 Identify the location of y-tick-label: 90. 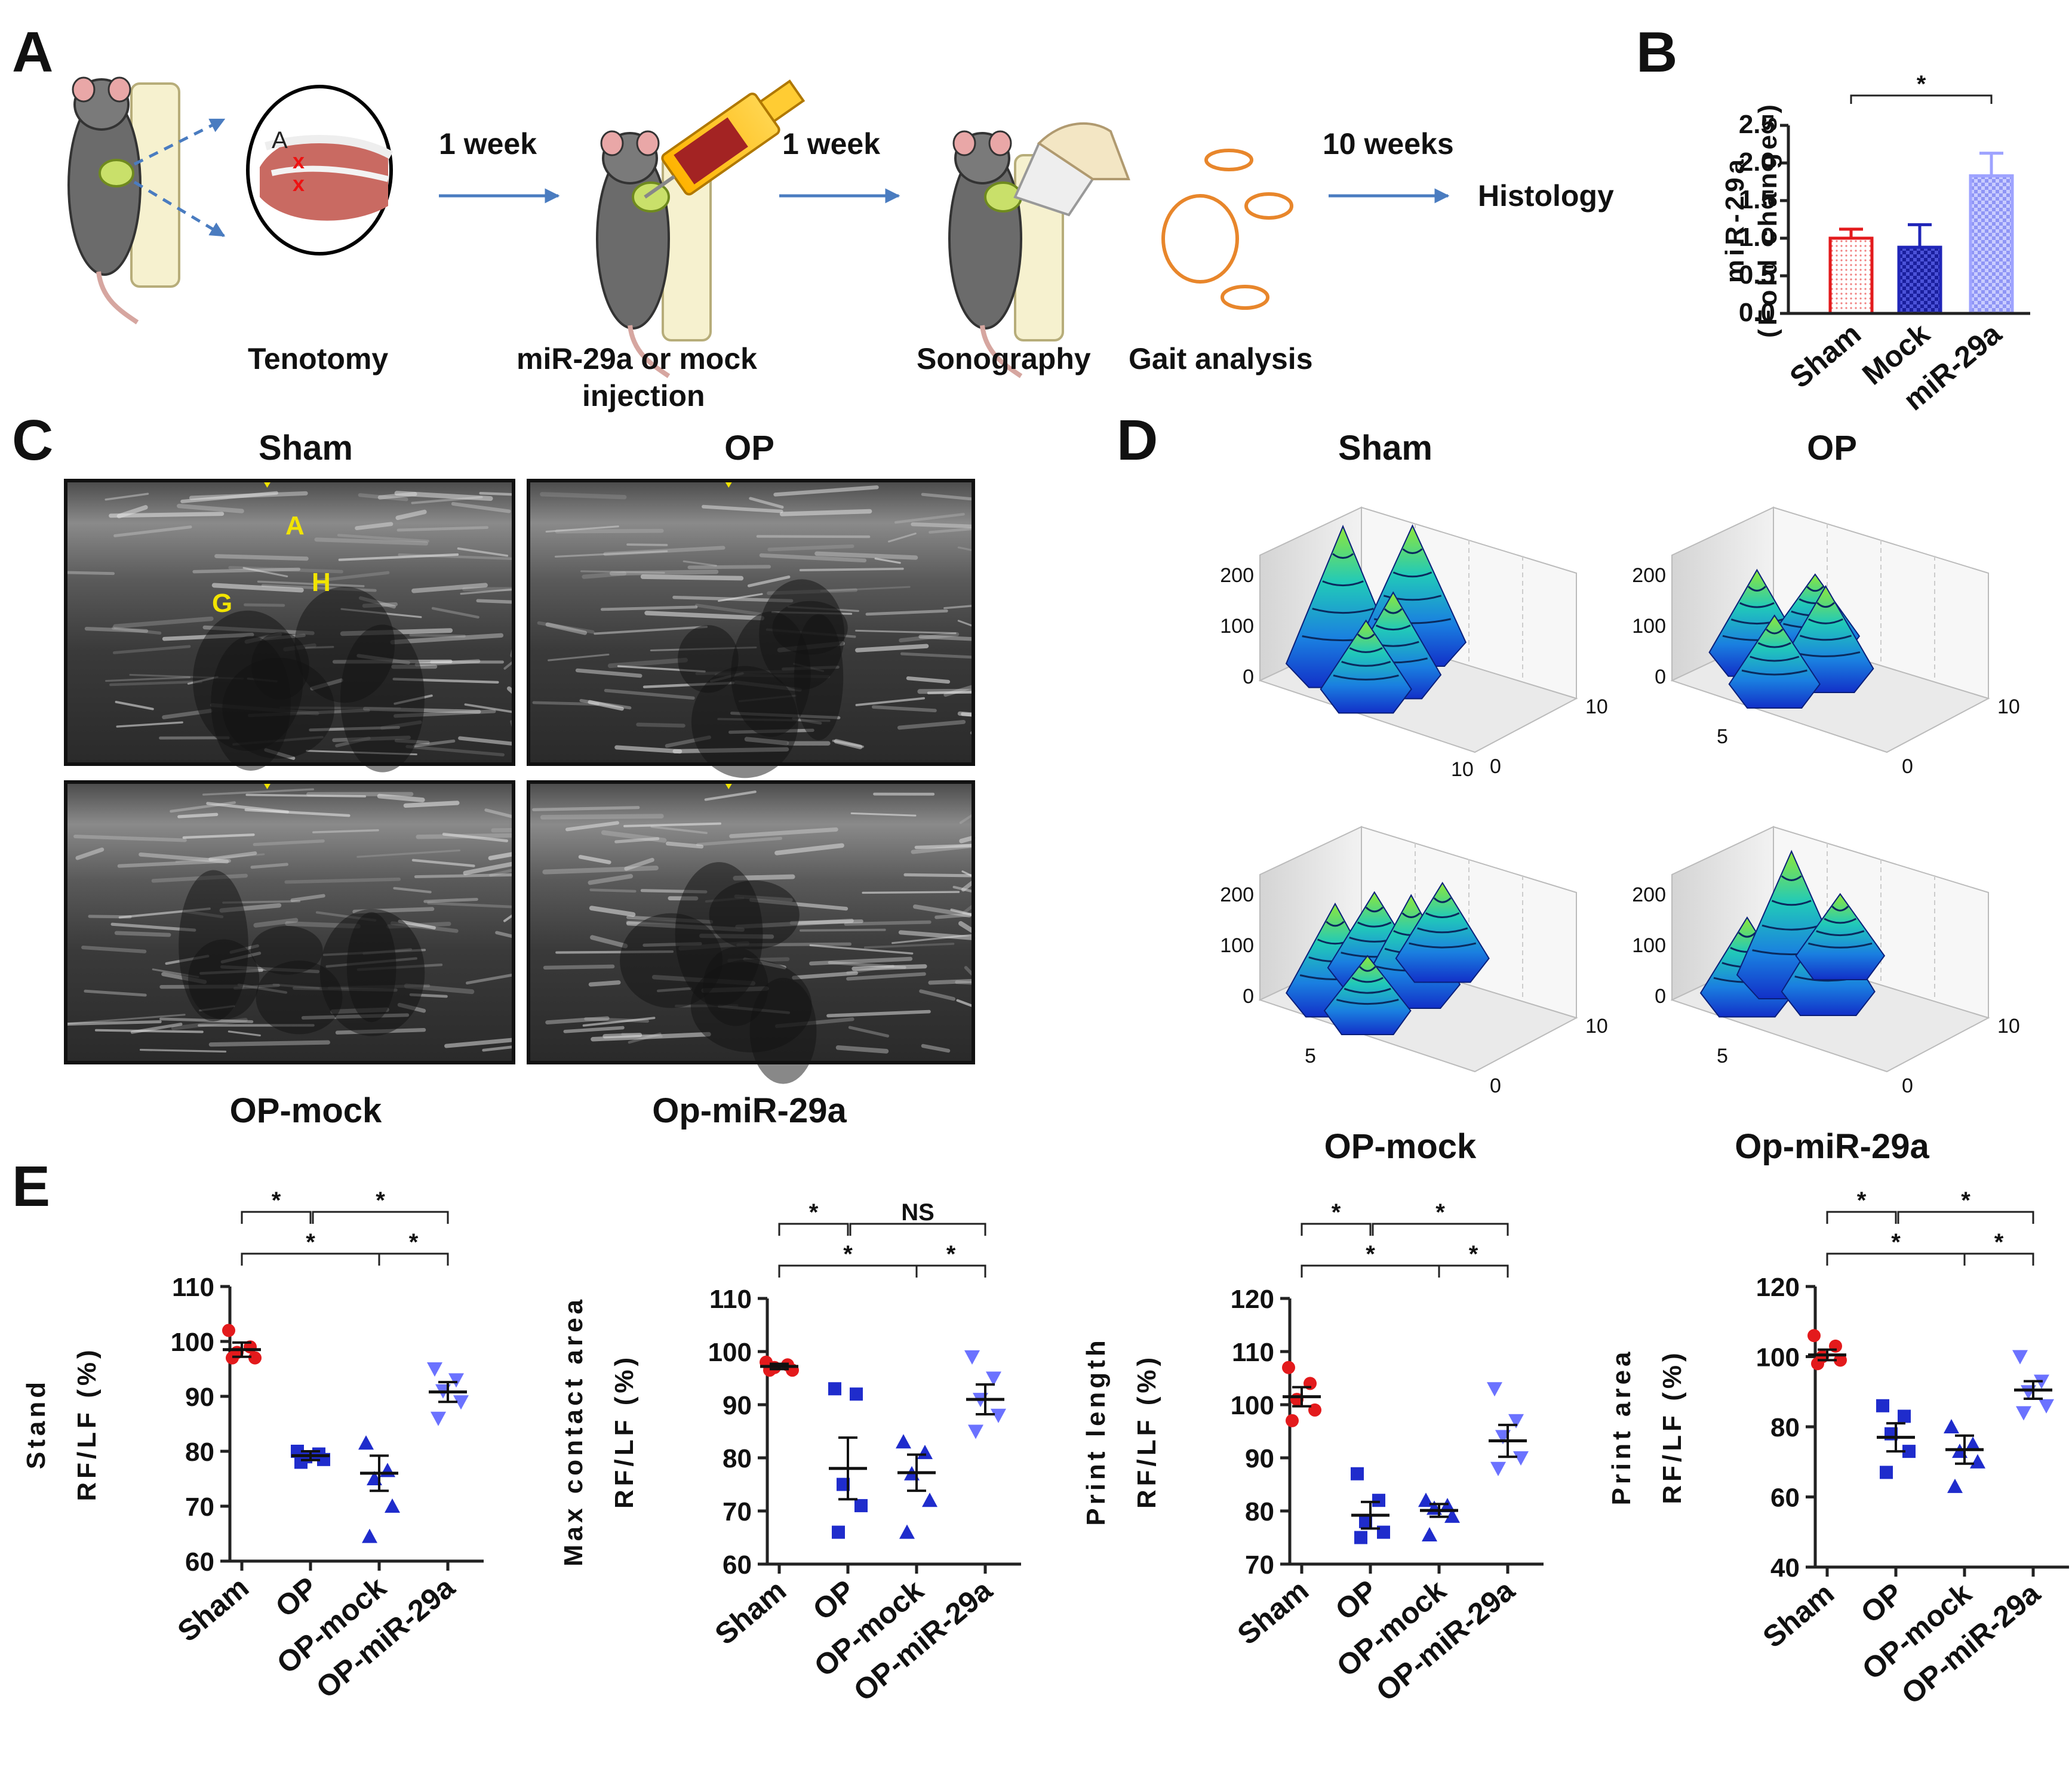
(200, 1398).